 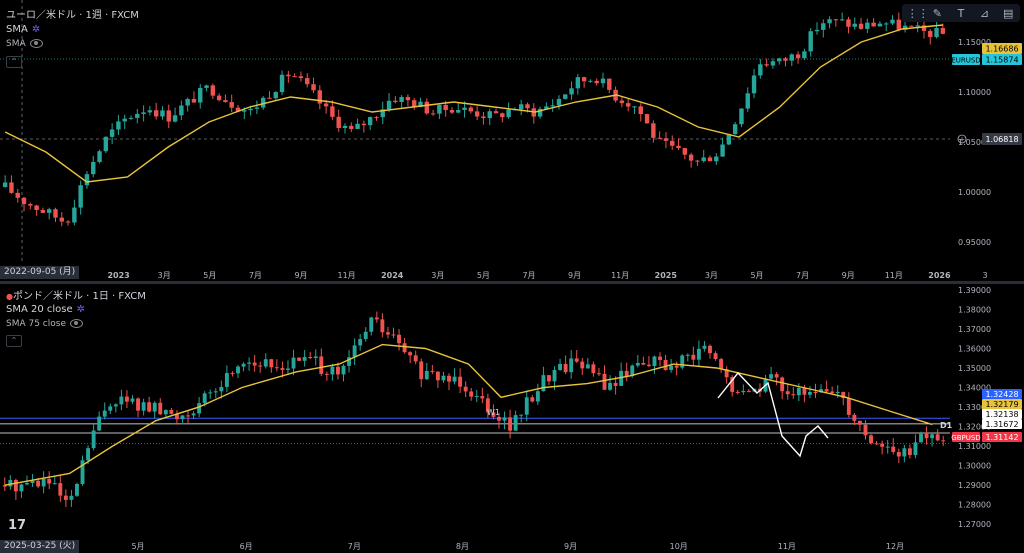 What do you see at coordinates (164, 275) in the screenshot?
I see `x-tick-label: 3月` at bounding box center [164, 275].